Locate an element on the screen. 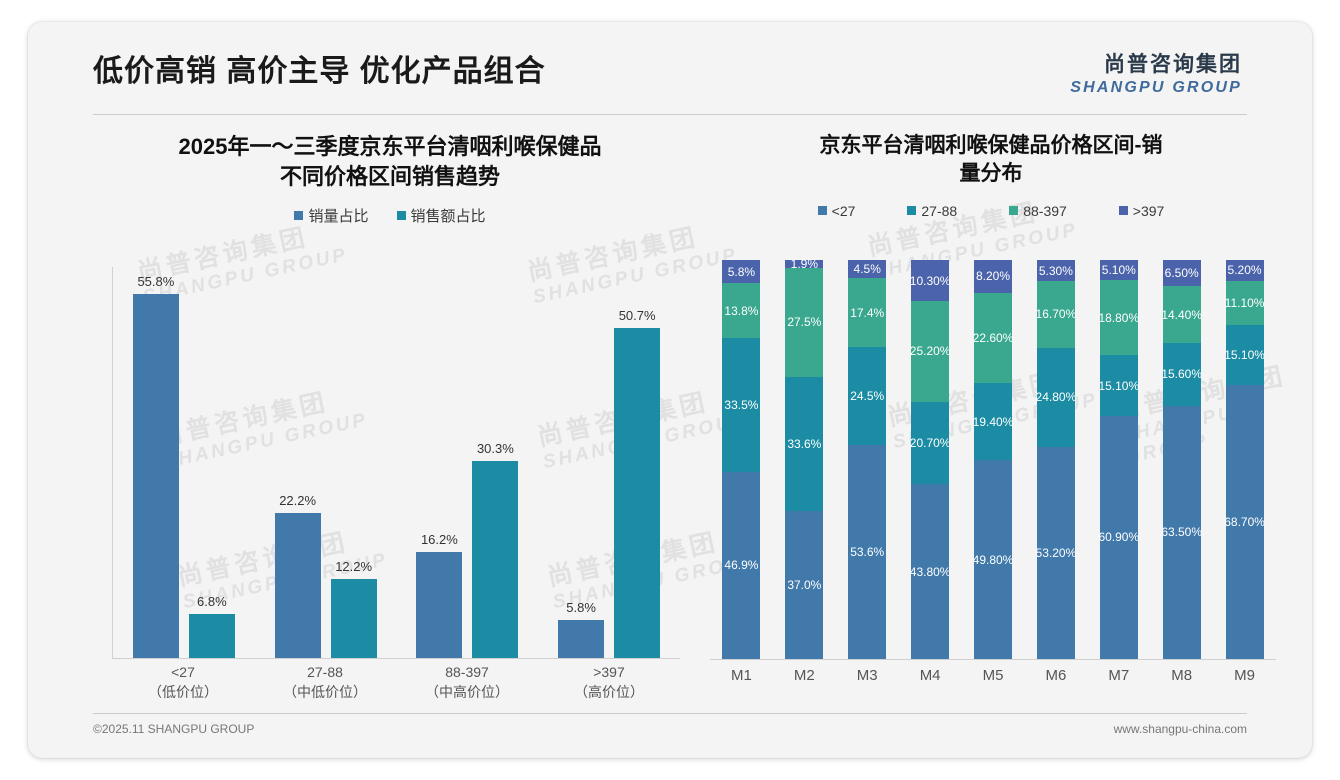 The width and height of the screenshot is (1340, 780). bar-value-label: 12.2% is located at coordinates (354, 566).